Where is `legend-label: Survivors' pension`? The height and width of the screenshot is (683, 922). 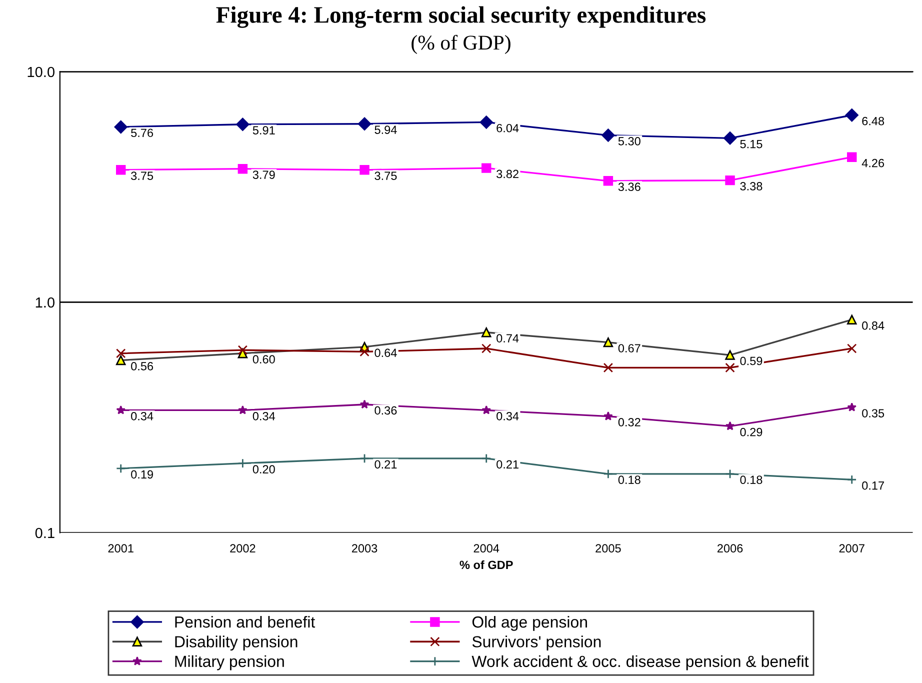
legend-label: Survivors' pension is located at coordinates (536, 643).